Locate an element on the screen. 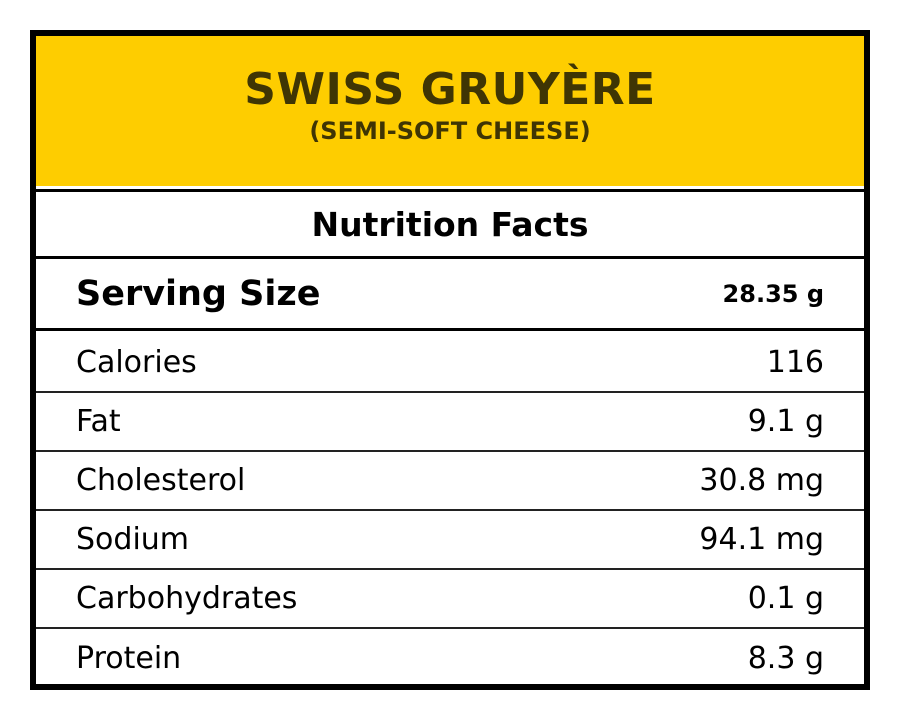  serving-size-value: 28.35 g is located at coordinates (773, 293).